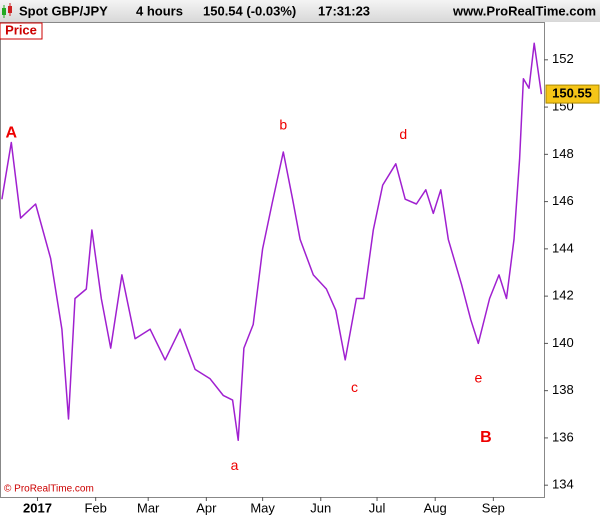 The height and width of the screenshot is (524, 600). What do you see at coordinates (300, 11) in the screenshot?
I see `header-bar` at bounding box center [300, 11].